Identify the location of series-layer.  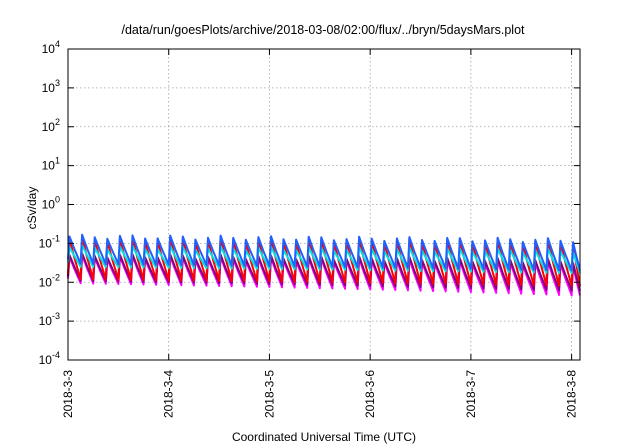
(324, 265).